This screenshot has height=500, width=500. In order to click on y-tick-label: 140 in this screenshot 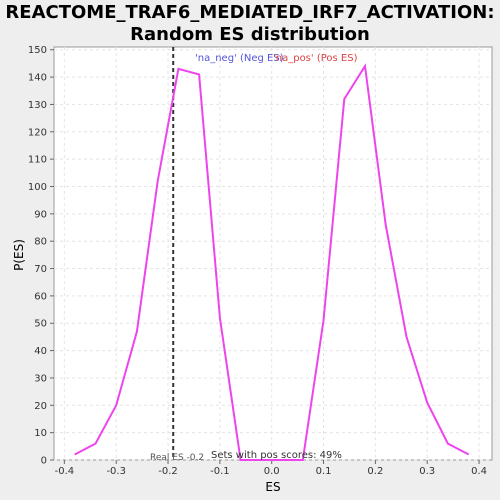, I will do `click(37, 78)`.